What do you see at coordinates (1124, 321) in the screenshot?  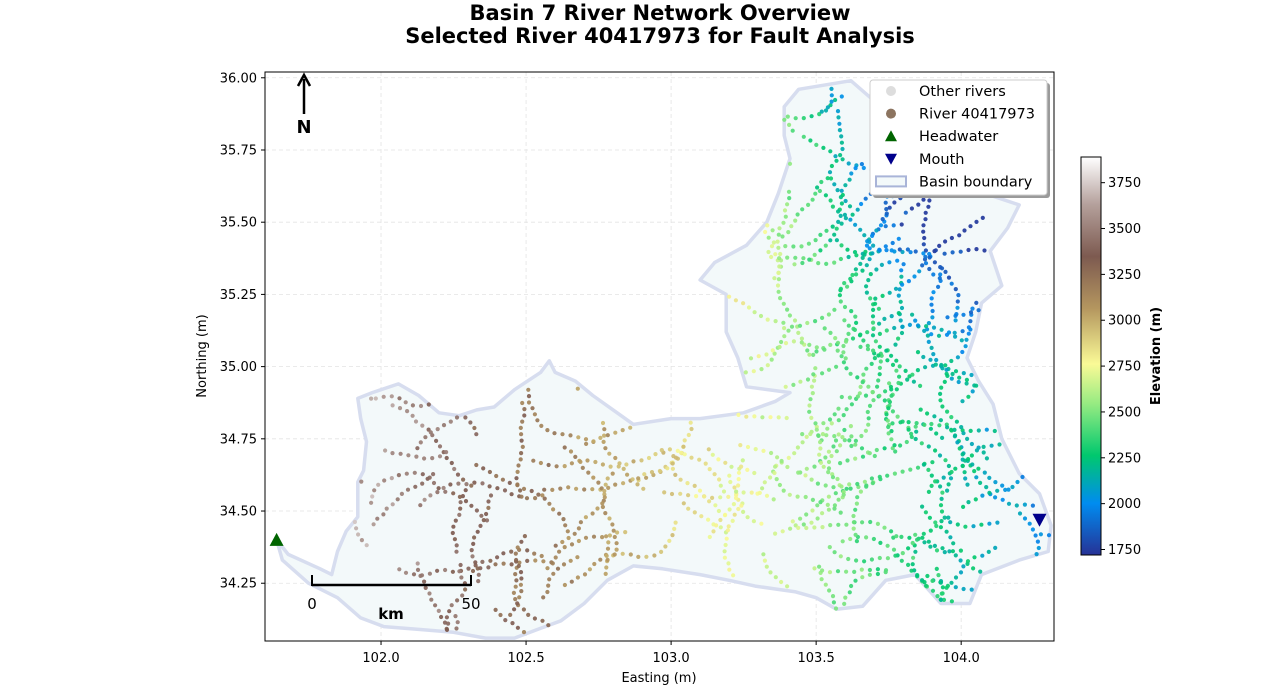 I see `colorbar-tick-label: 3000` at bounding box center [1124, 321].